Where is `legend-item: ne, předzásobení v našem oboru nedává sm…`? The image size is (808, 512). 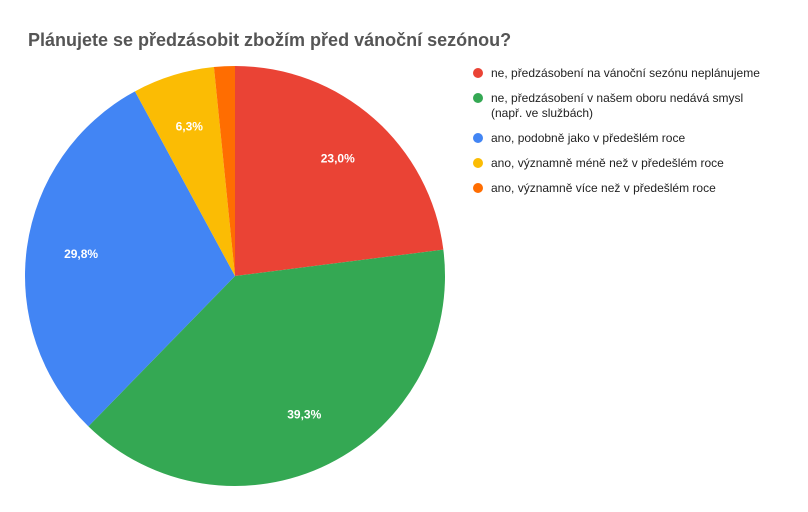 legend-item: ne, předzásobení v našem oboru nedává sm… is located at coordinates (620, 106).